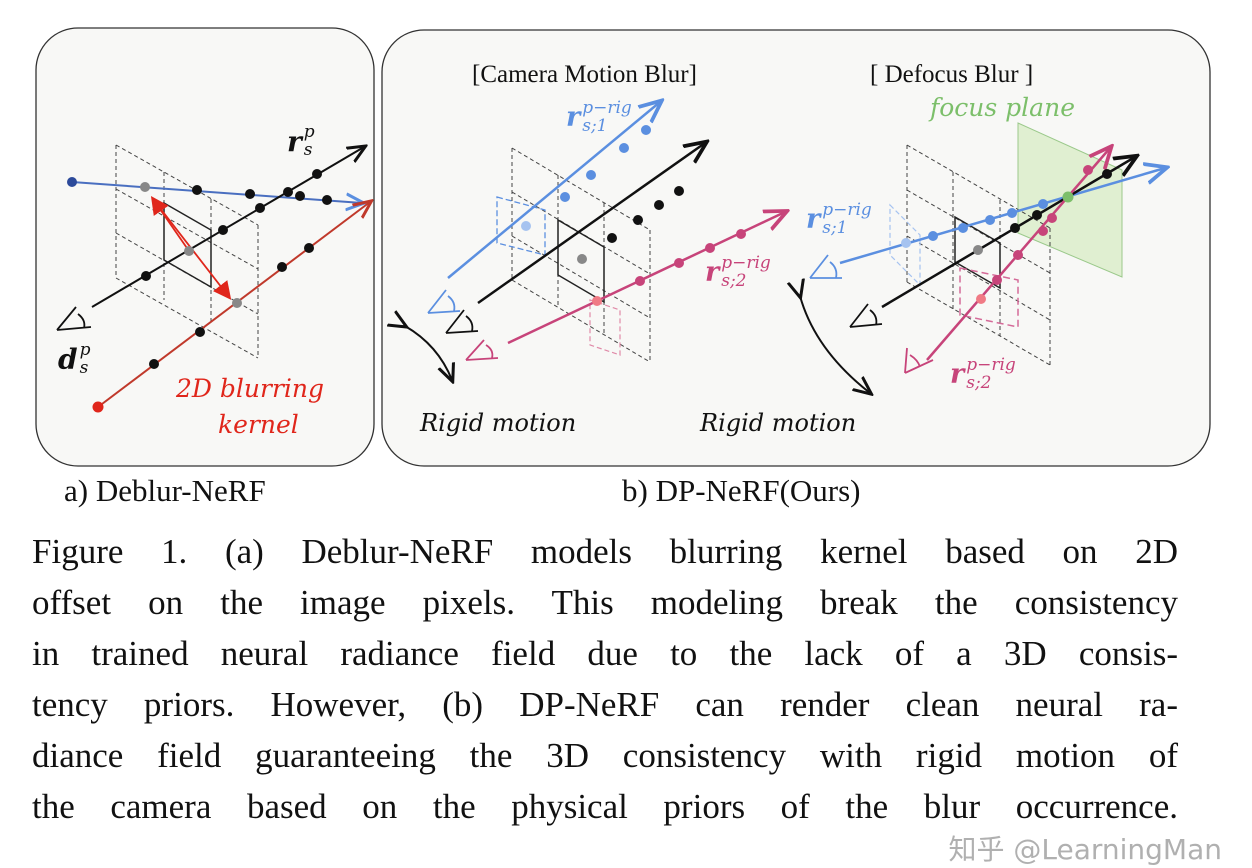 The image size is (1252, 868). I want to click on ray-label-defocus-blue: r p−rig s;1, so click(839, 219).